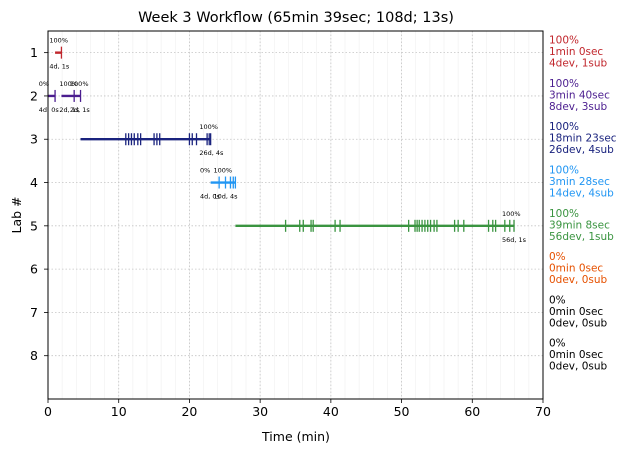 This screenshot has width=630, height=453. Describe the element at coordinates (578, 280) in the screenshot. I see `lab-6-summary-line: 0dev, 0sub` at that location.